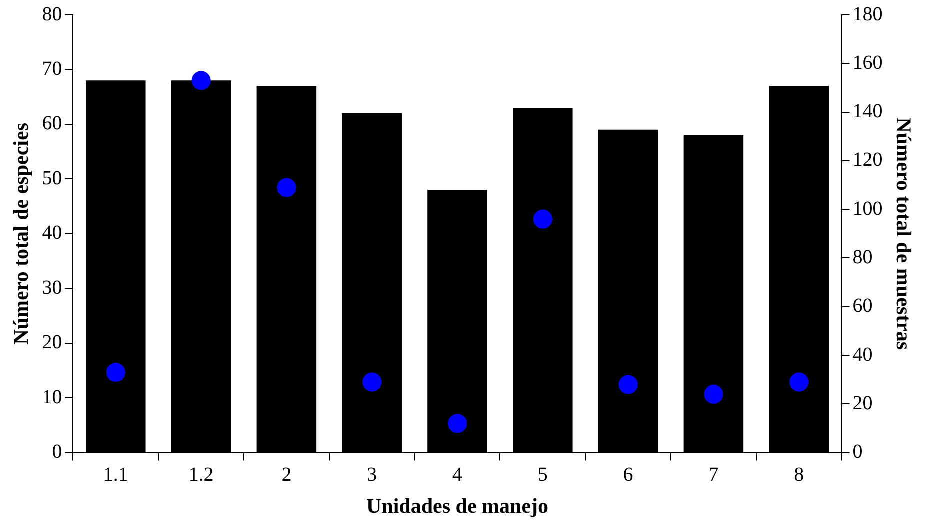 The height and width of the screenshot is (524, 925). I want to click on y2-tick-label: 0, so click(857, 452).